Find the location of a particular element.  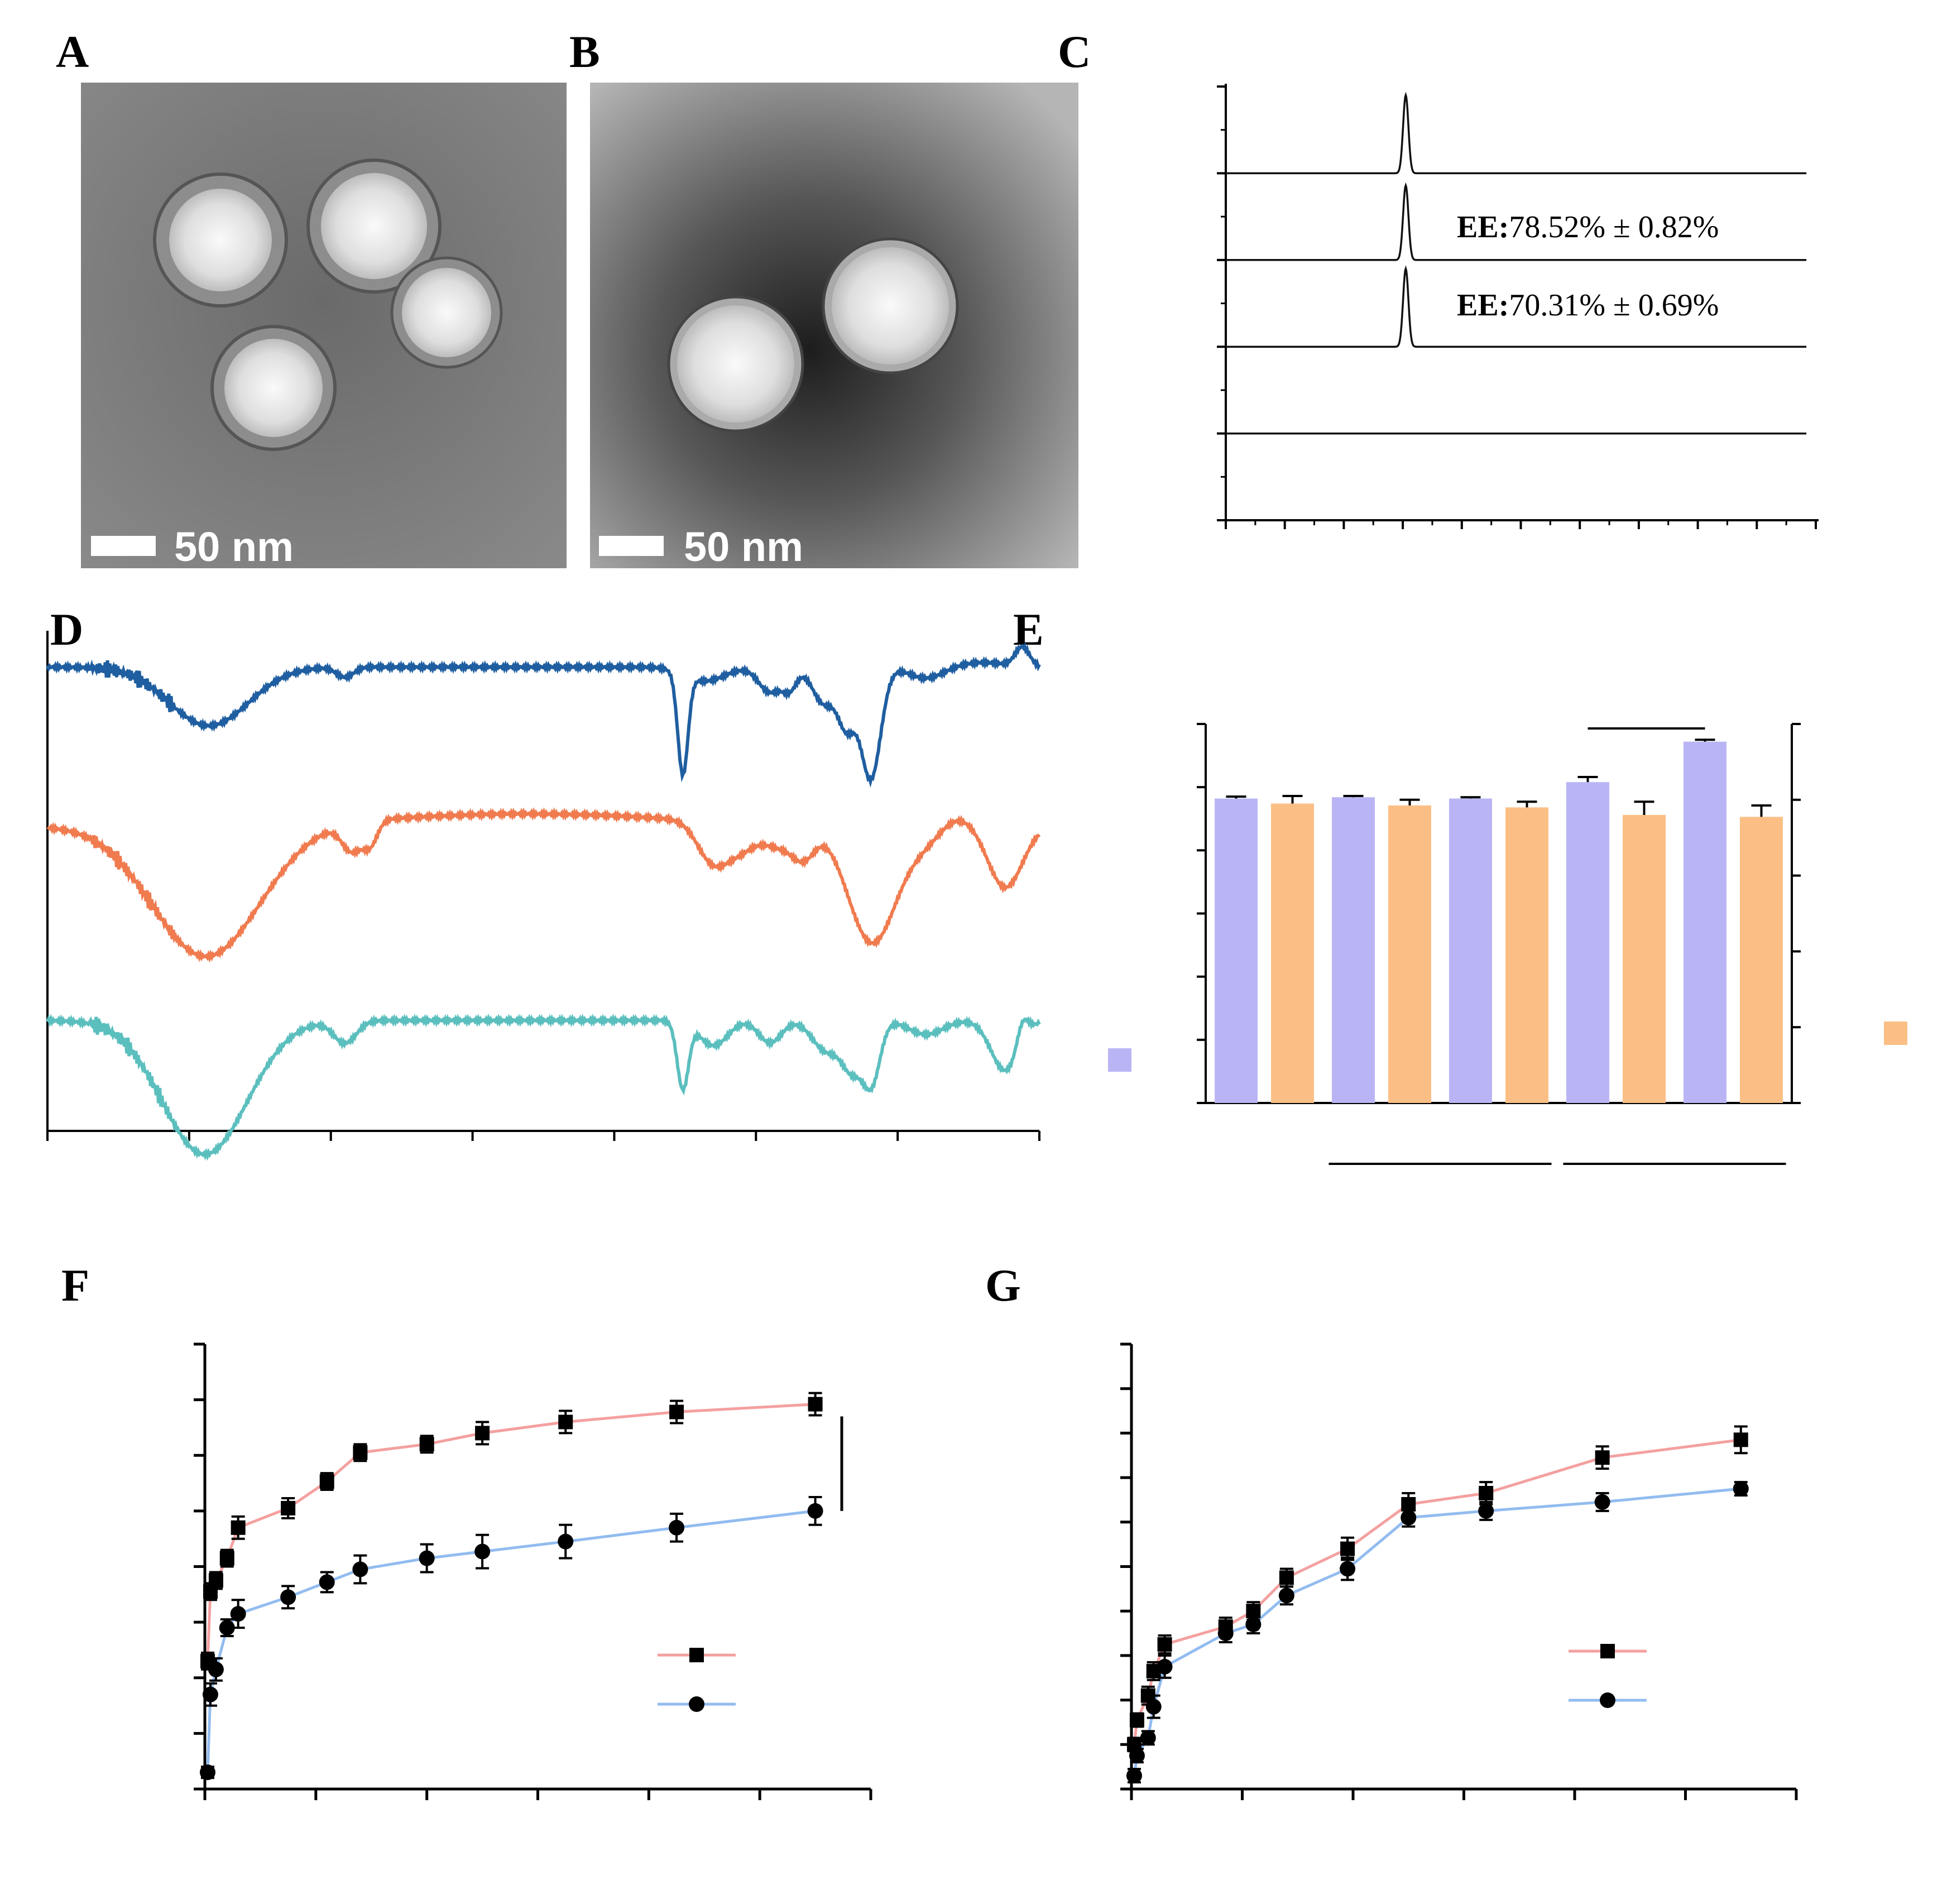

release-chart-f is located at coordinates (533, 1571).